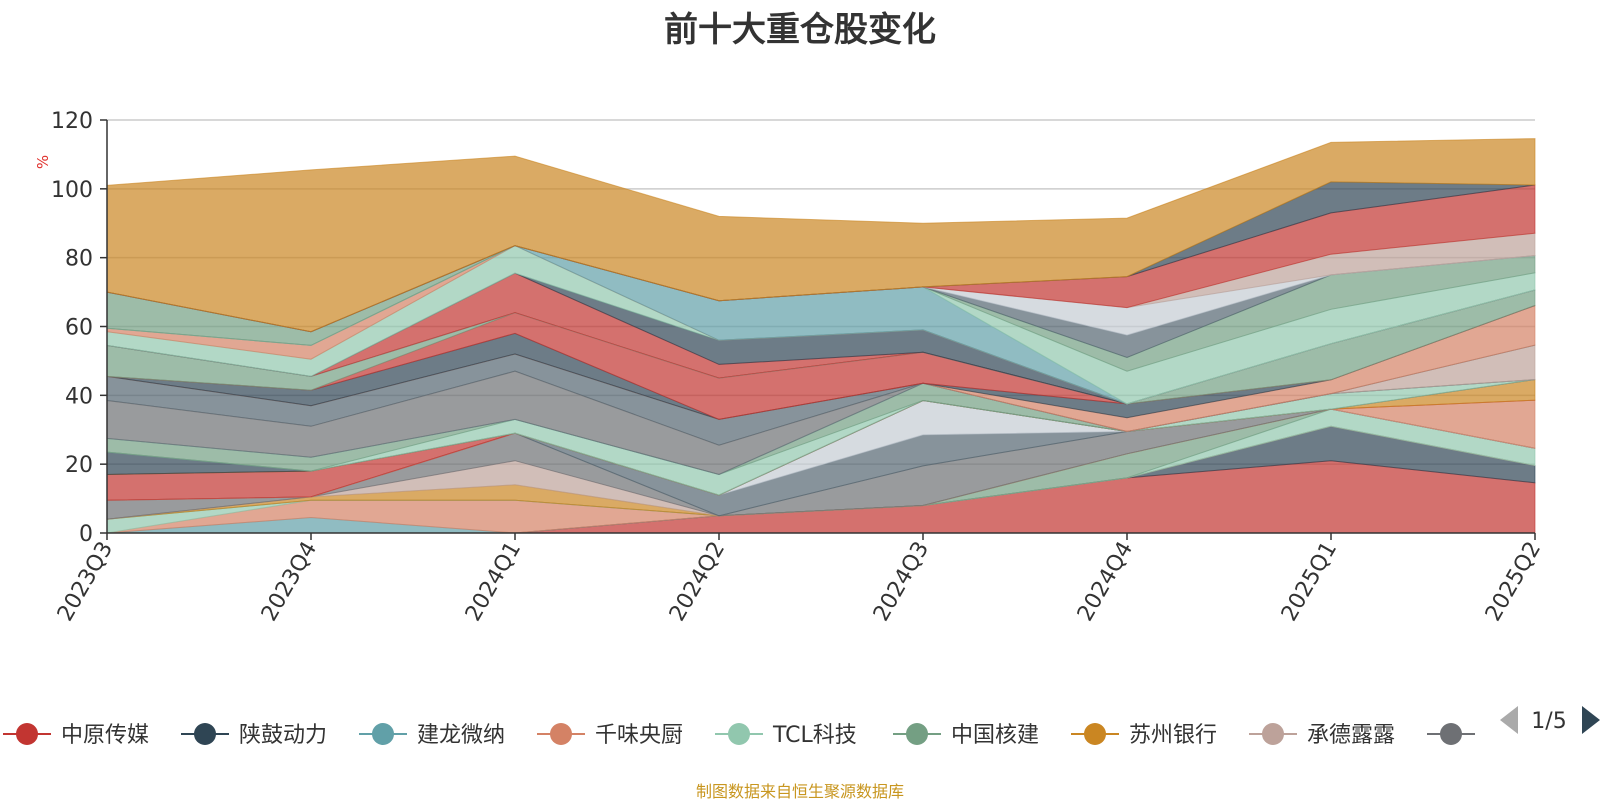 This screenshot has height=802, width=1600. Describe the element at coordinates (86, 534) in the screenshot. I see `y-tick-label: 0` at that location.